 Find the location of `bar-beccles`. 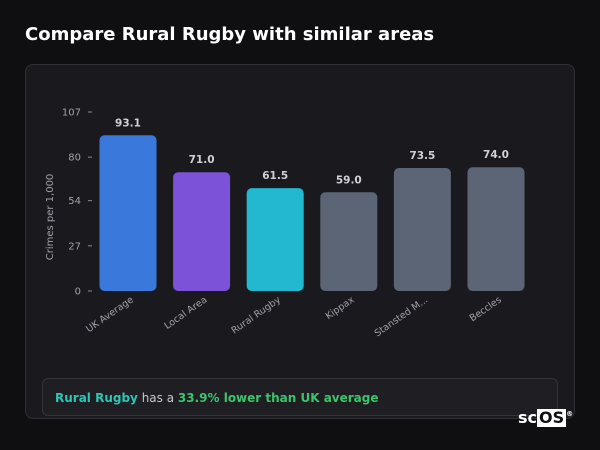

bar-beccles is located at coordinates (496, 229).